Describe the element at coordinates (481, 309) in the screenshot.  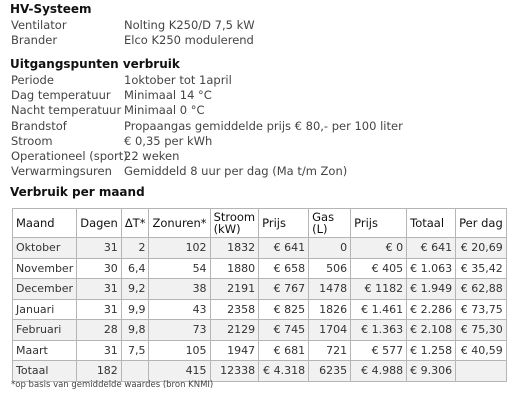
I see `table-cell: € 73,75` at that location.